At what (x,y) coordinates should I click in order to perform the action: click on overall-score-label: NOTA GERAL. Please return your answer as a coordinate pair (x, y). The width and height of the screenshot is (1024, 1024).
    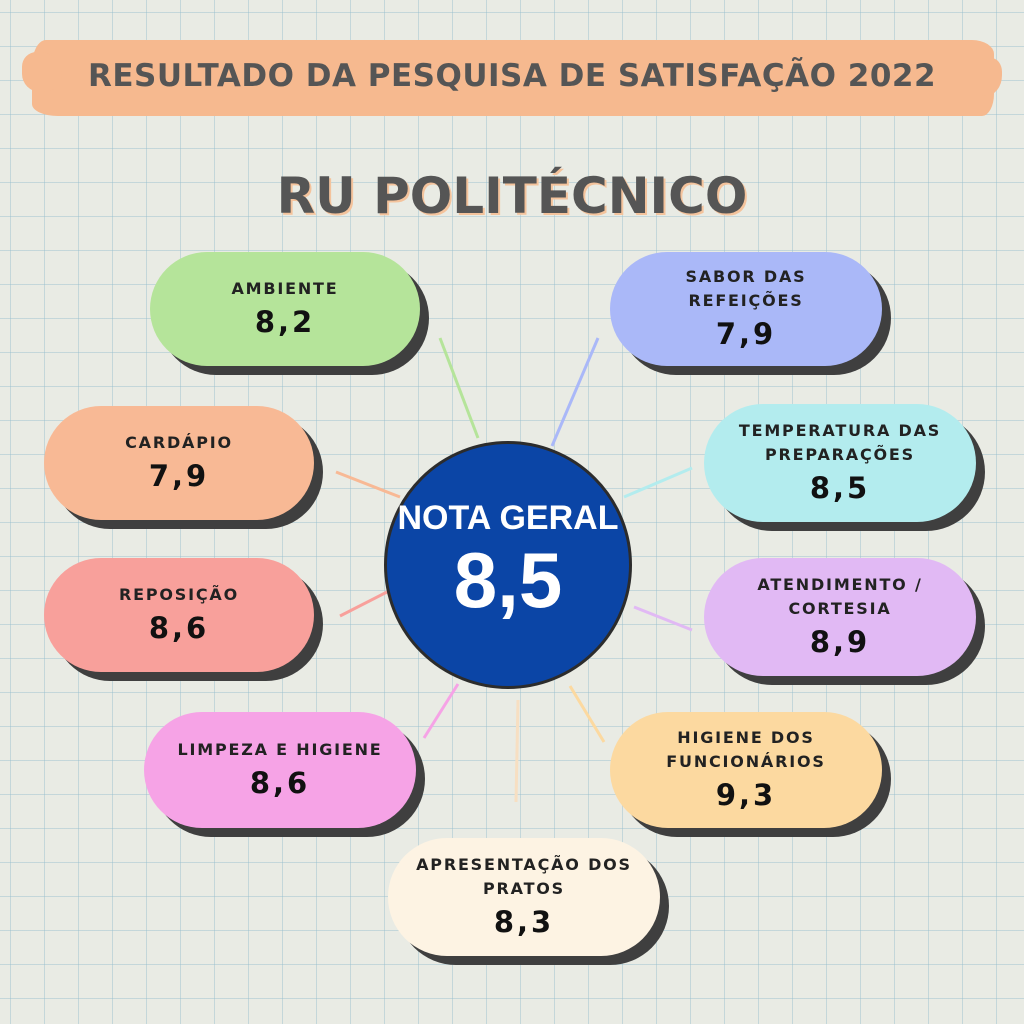
    Looking at the image, I should click on (508, 518).